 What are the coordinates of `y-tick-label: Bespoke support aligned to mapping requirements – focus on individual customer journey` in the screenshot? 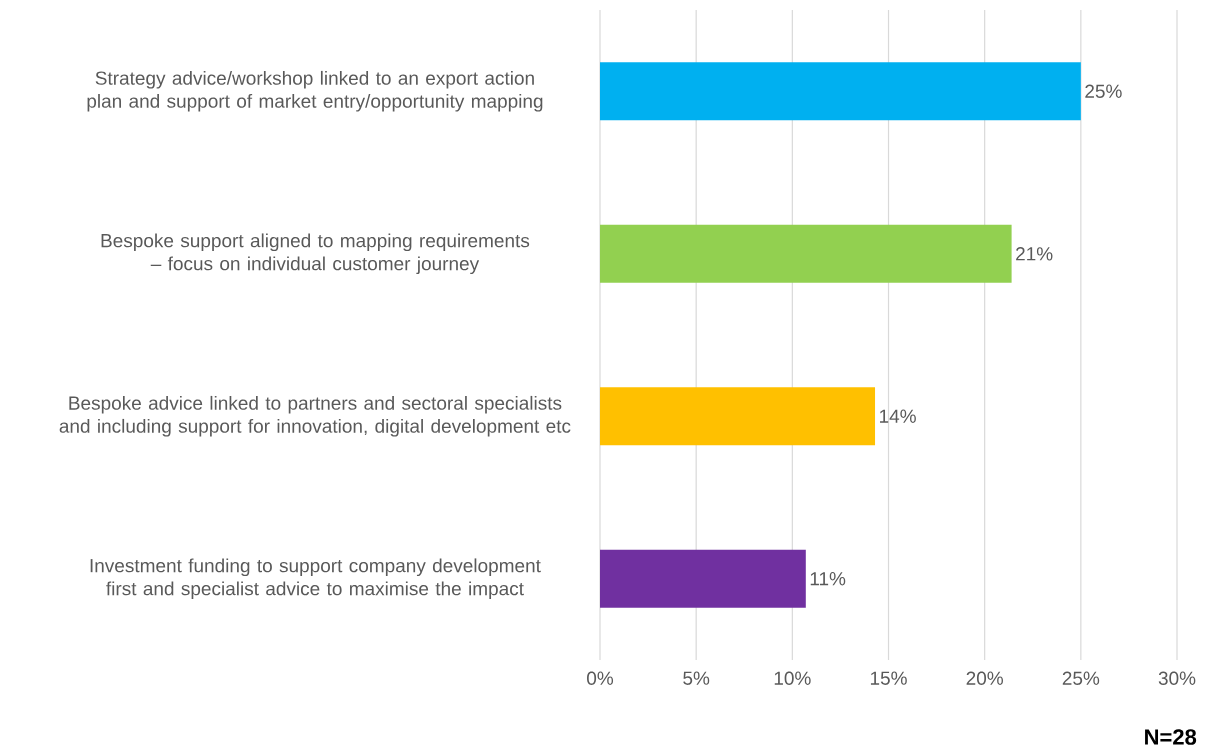 It's located at (315, 254).